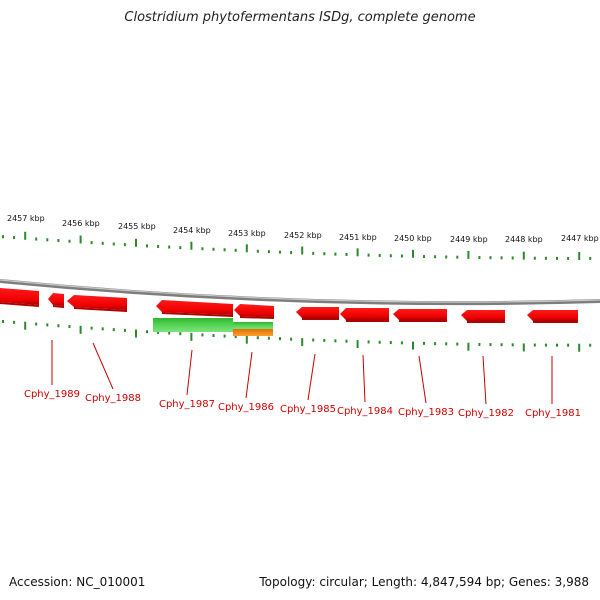  I want to click on gene-cphy-1988, so click(97, 303).